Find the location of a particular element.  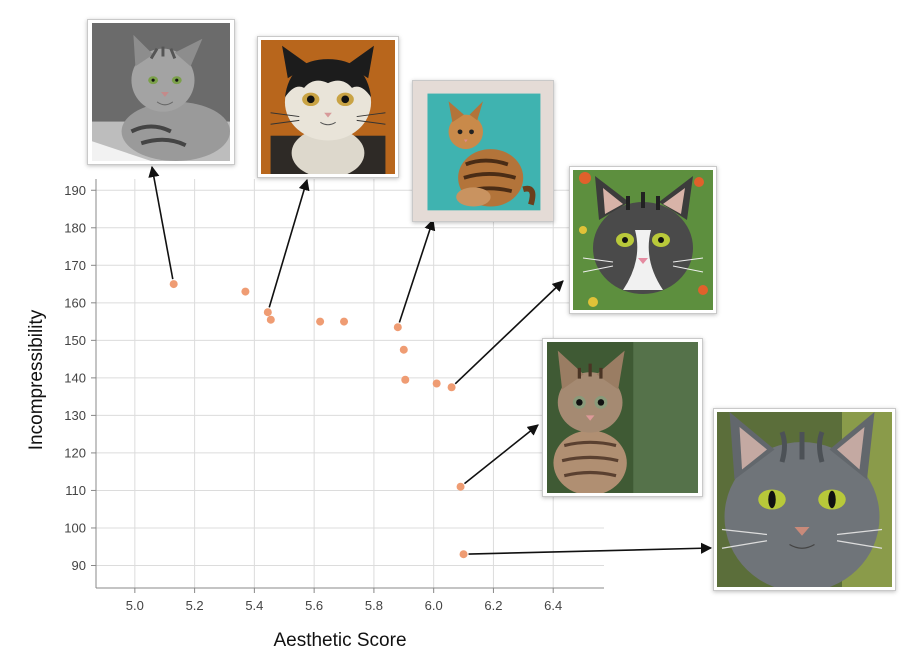

x-tick-label: 5.6 is located at coordinates (314, 605).